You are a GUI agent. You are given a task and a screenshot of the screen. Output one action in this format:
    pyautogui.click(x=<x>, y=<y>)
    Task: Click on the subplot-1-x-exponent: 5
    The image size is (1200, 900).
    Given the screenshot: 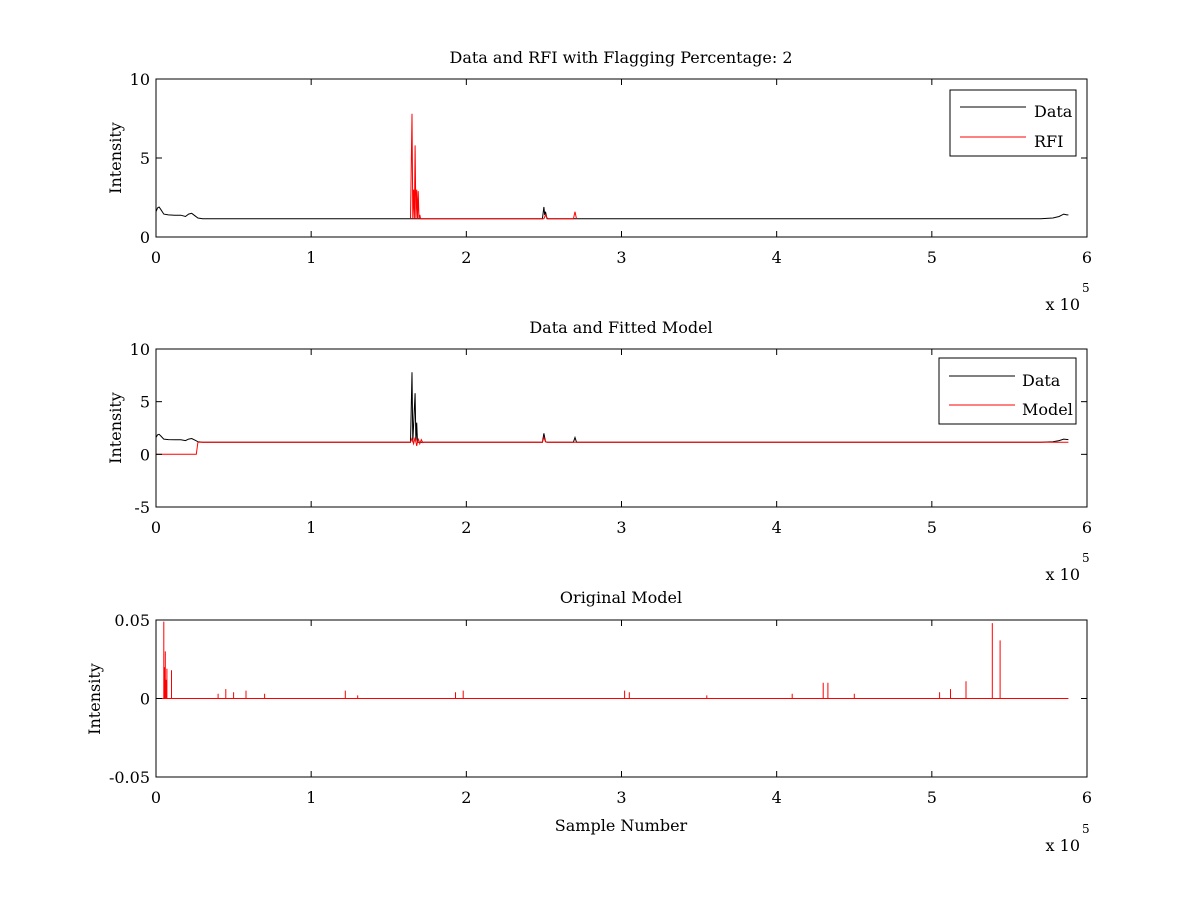 What is the action you would take?
    pyautogui.click(x=1086, y=288)
    